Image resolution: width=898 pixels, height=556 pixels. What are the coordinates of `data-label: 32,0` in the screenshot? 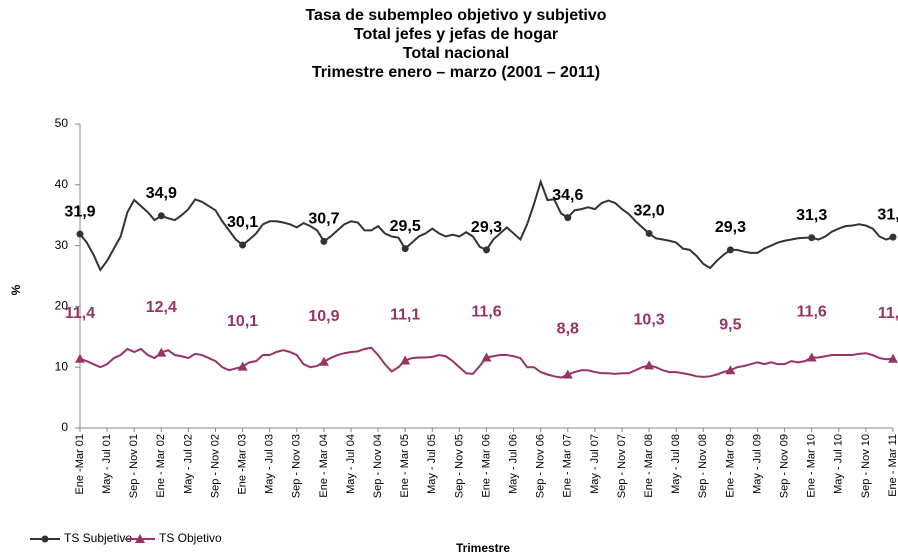 It's located at (649, 211).